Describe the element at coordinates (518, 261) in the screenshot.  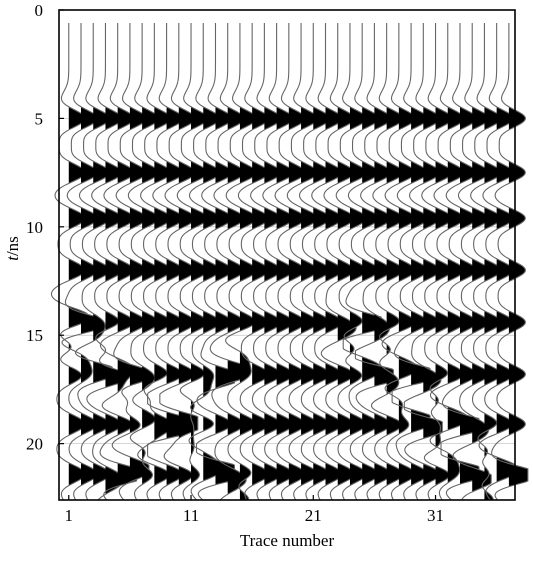
I see `trace-37-fill` at that location.